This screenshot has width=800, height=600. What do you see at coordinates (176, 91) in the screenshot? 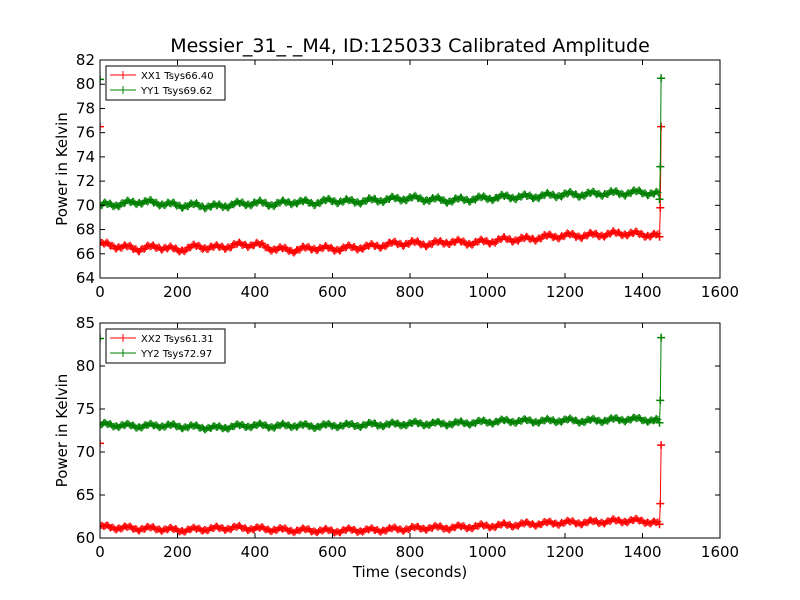
I see `legend-label: YY1 Tsys69.62` at bounding box center [176, 91].